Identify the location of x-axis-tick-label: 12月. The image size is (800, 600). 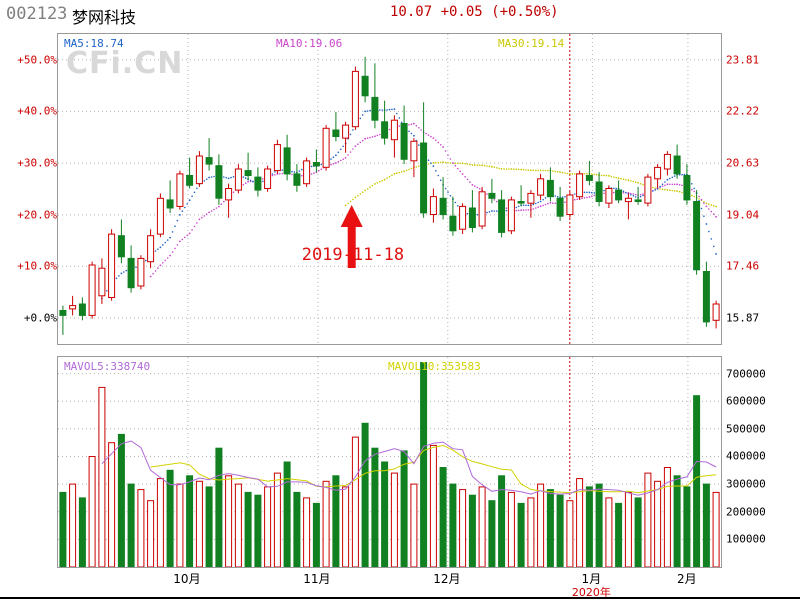
(447, 579).